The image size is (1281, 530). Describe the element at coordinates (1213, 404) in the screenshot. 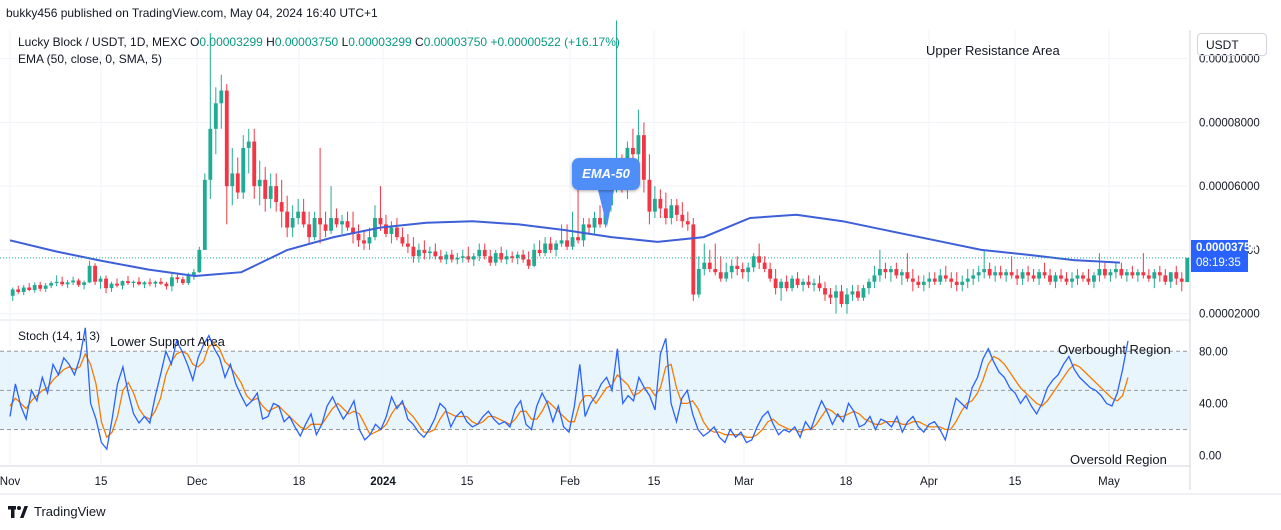

I see `stoch-tick-label: 40.00` at that location.